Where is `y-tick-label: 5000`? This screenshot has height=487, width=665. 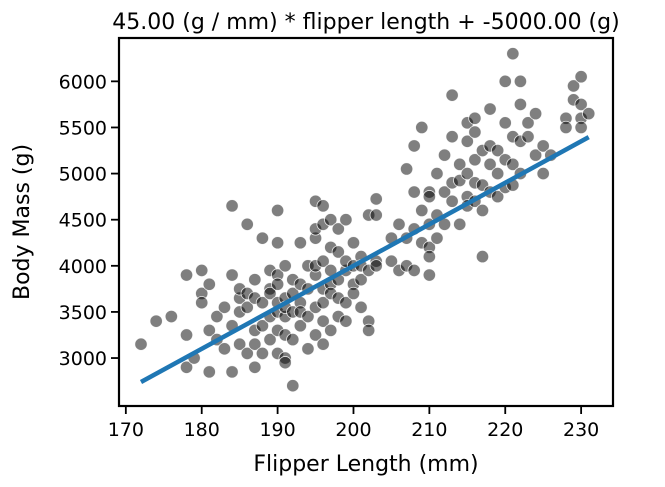
y-tick-label: 5000 is located at coordinates (83, 175).